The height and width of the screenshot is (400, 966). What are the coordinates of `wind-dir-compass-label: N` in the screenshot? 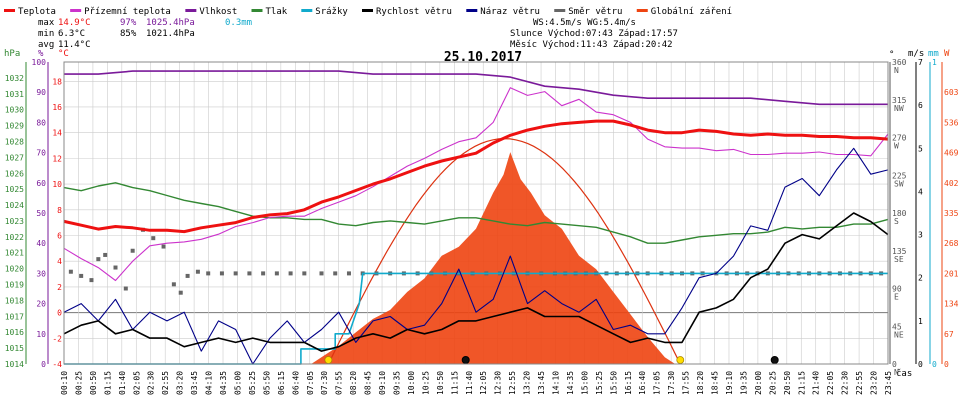 It's located at (896, 70).